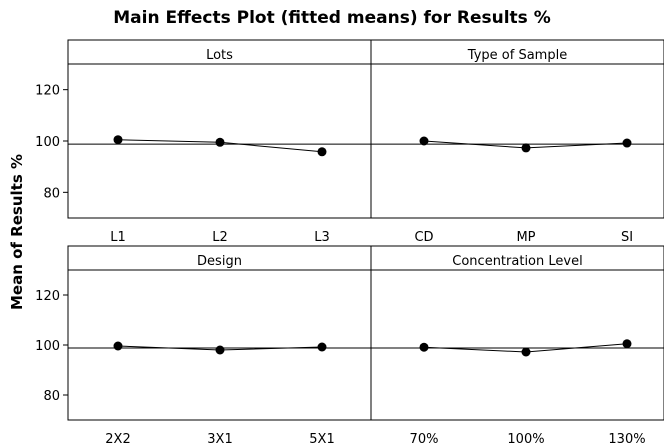 The width and height of the screenshot is (664, 448). Describe the element at coordinates (219, 261) in the screenshot. I see `panel-title: Design` at that location.